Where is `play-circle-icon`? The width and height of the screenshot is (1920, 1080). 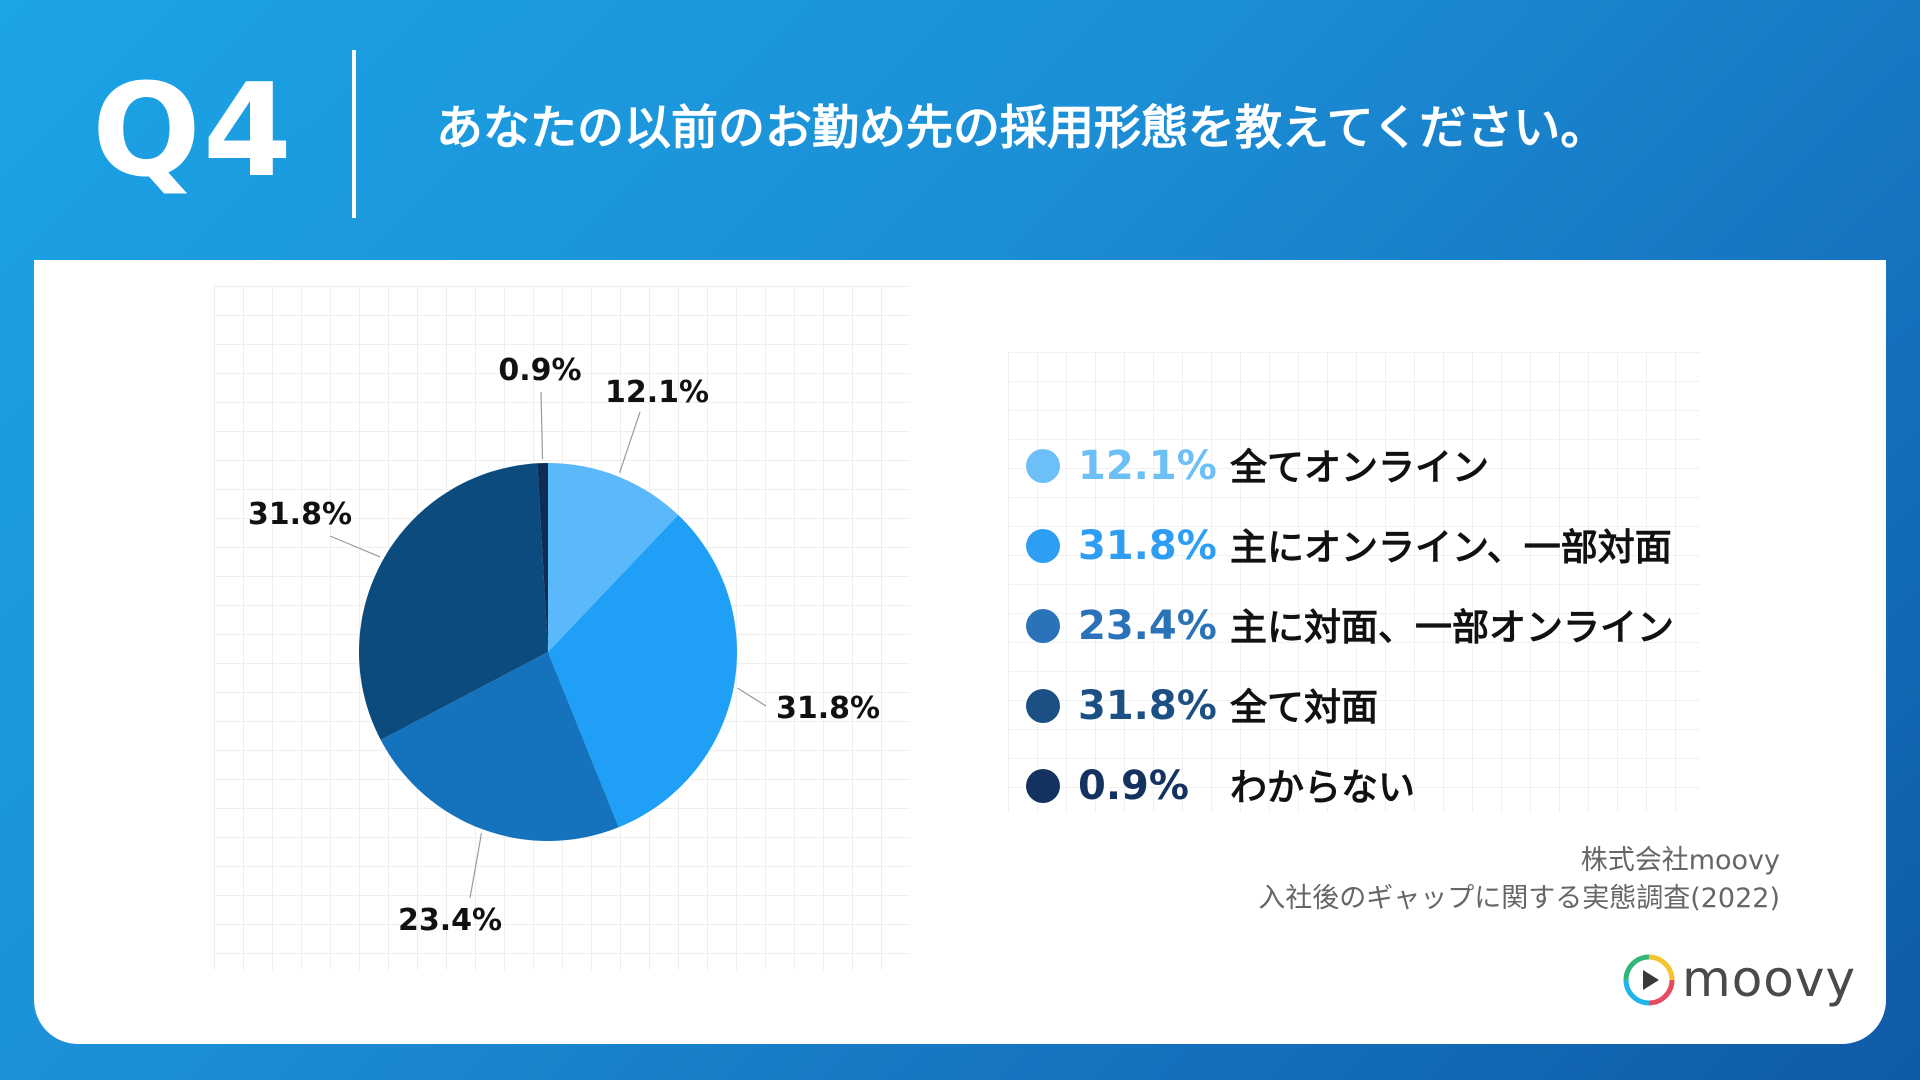
play-circle-icon is located at coordinates (1649, 980).